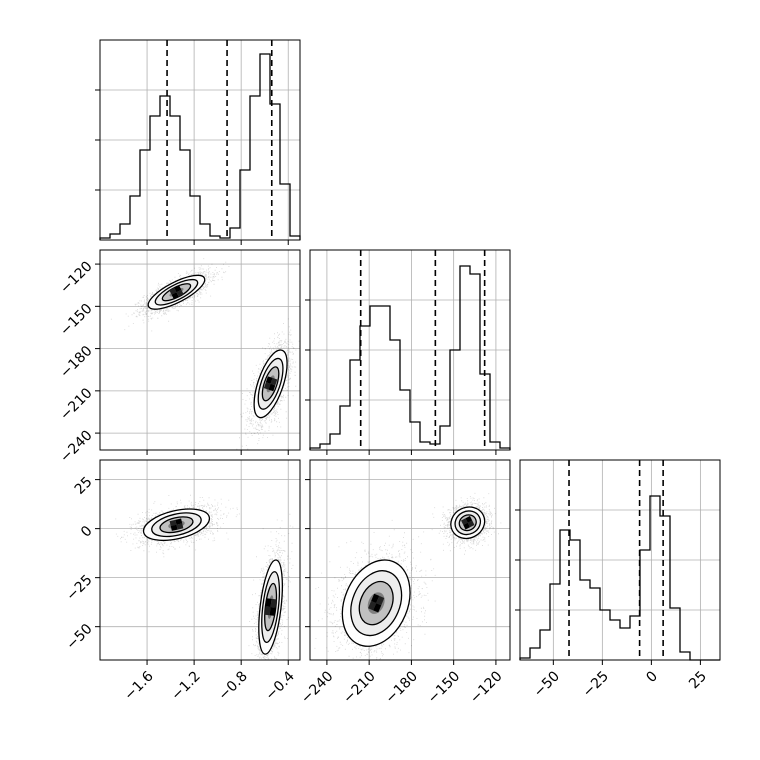  Describe the element at coordinates (84, 486) in the screenshot. I see `y-tick-label: 25` at that location.